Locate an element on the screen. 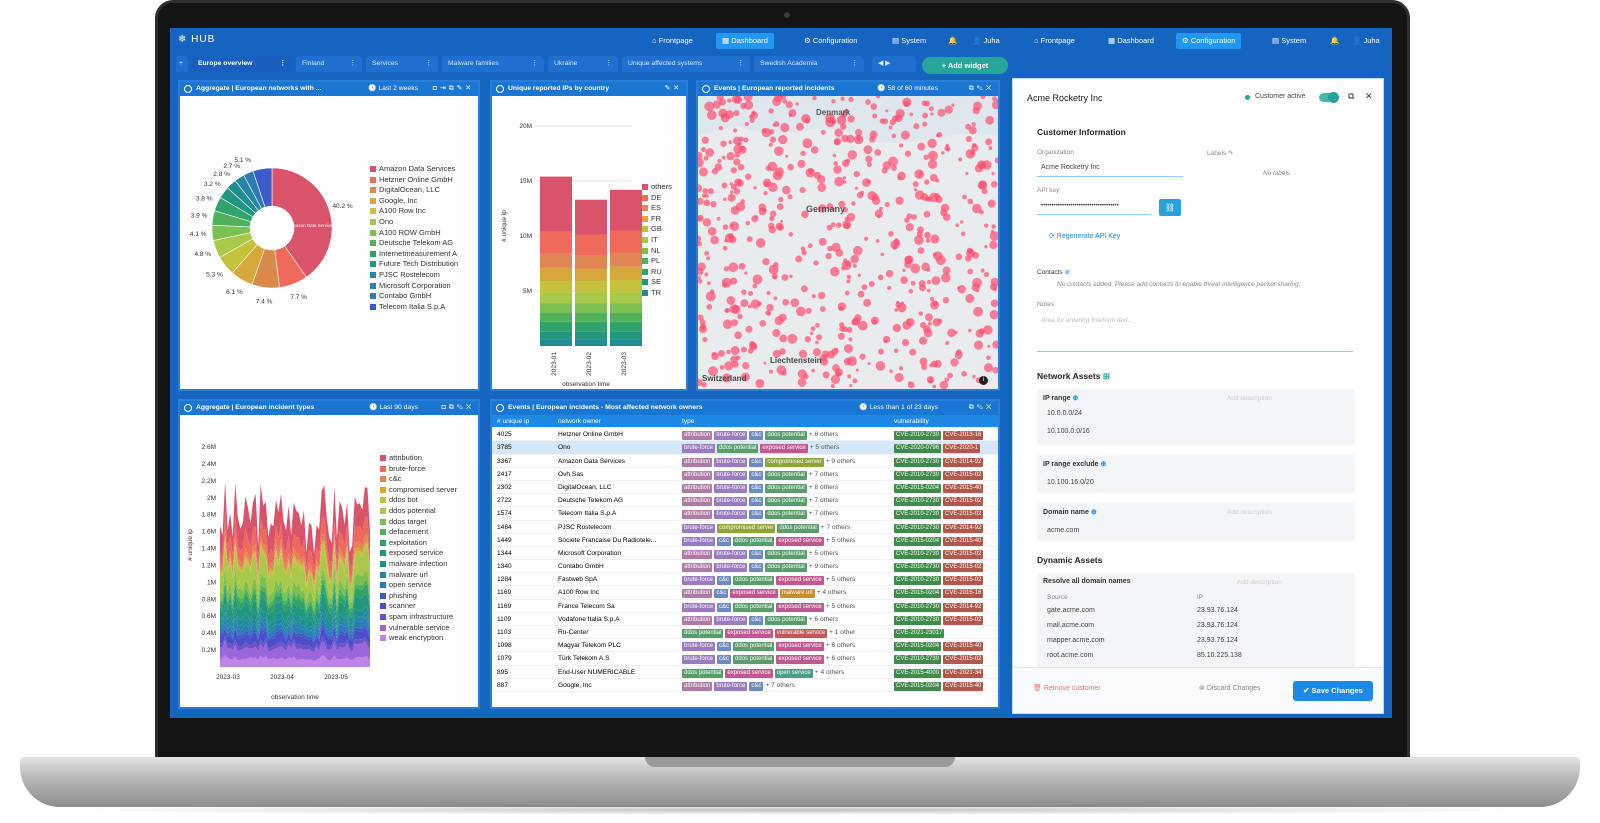 The image size is (1600, 823). tab-scroll-arrows: ◀ ▶ is located at coordinates (894, 64).